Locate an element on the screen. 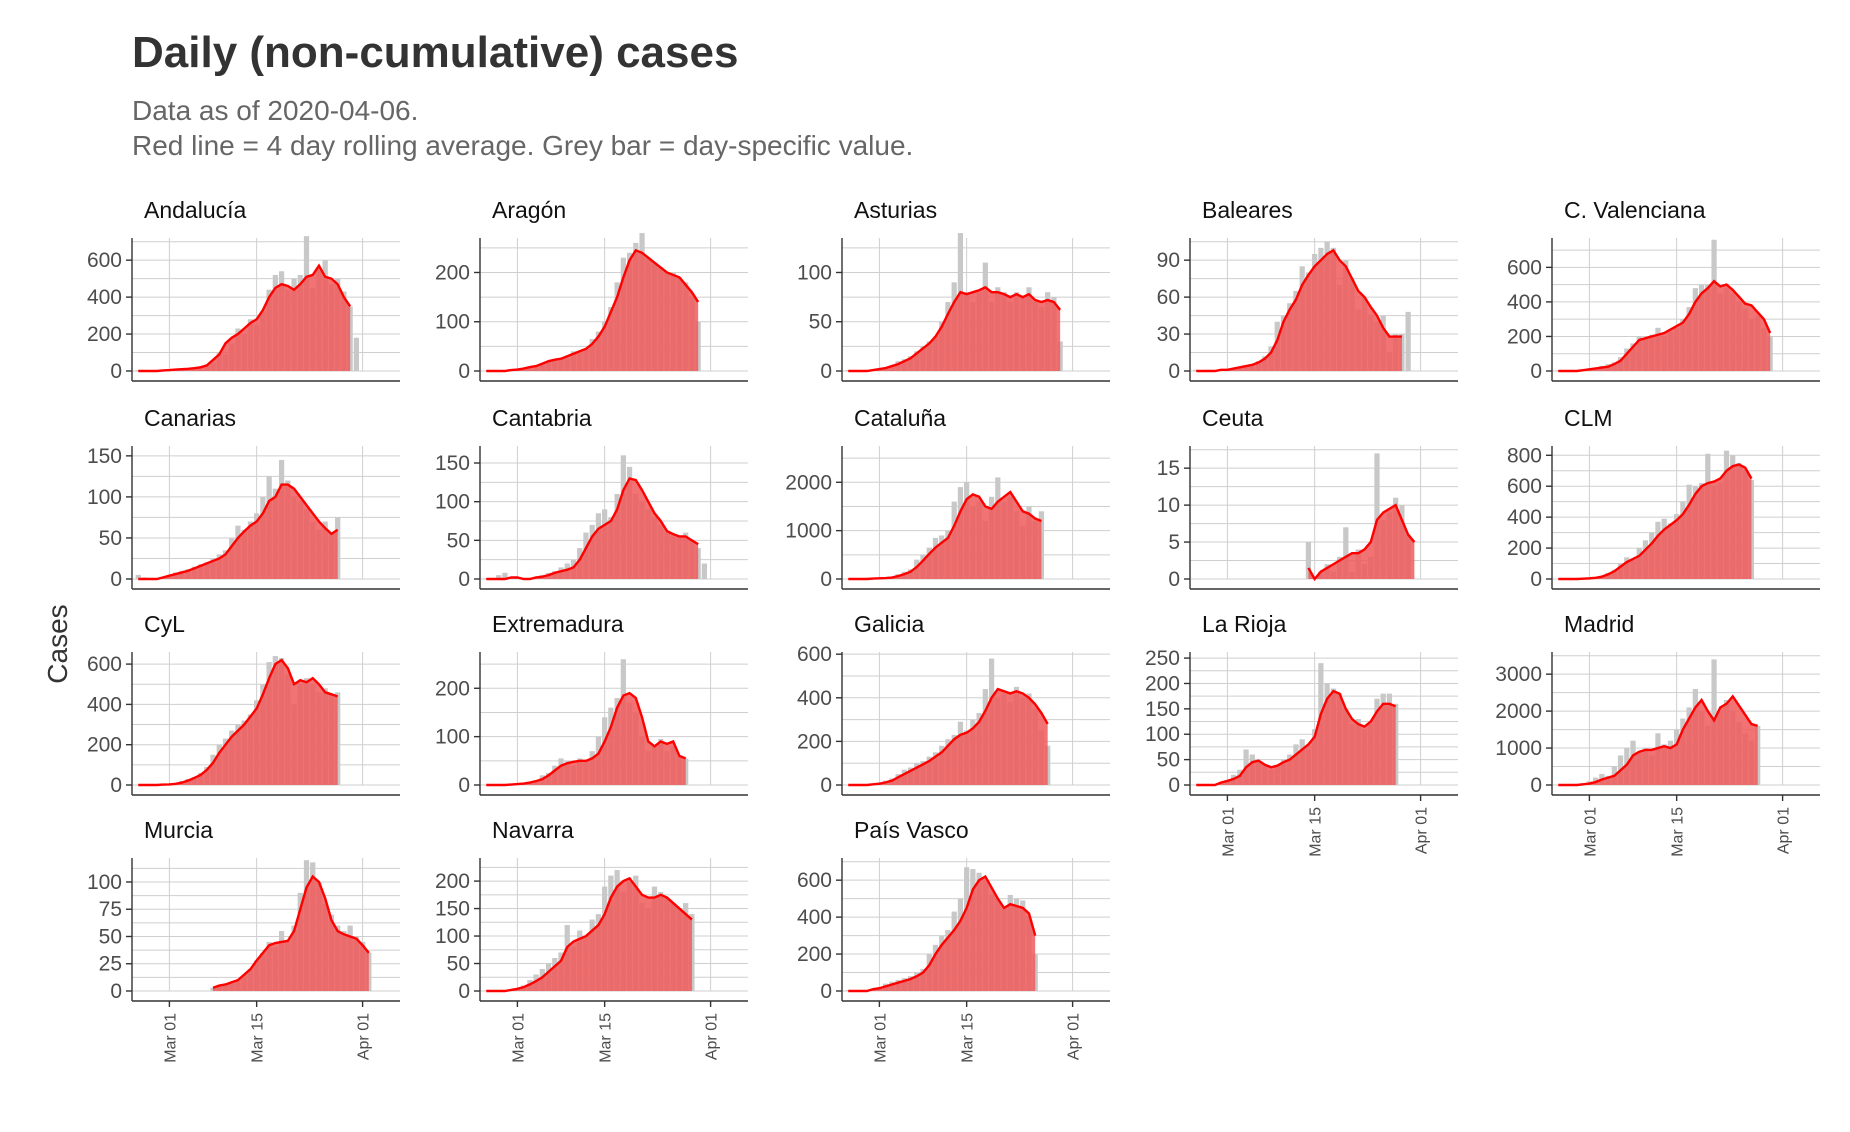  facet-madrid: Madrid 0 1000 2000 3000 Mar 01 Mar 15 Apr 01 is located at coordinates (1657, 734).